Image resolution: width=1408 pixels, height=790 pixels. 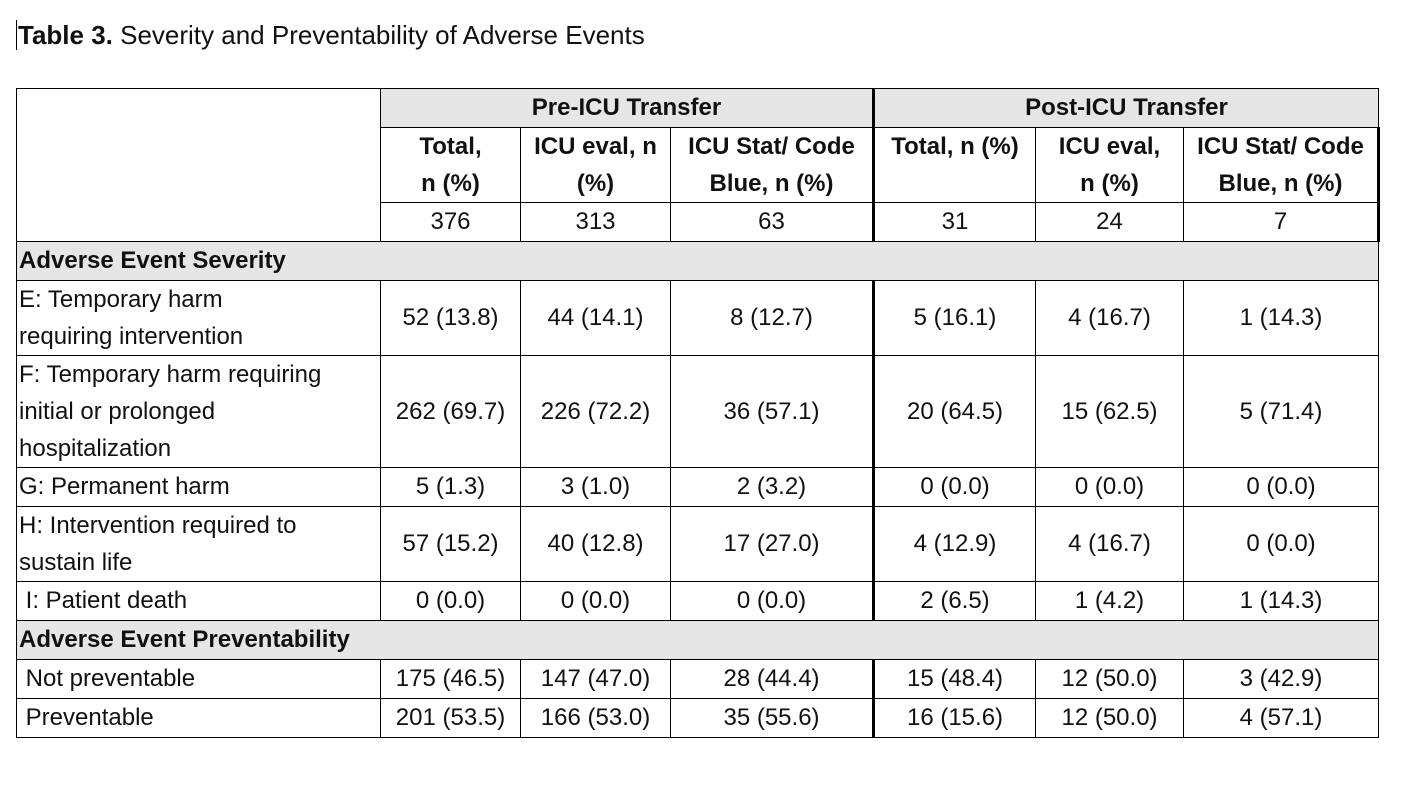 What do you see at coordinates (772, 487) in the screenshot?
I see `table-cell: 2 (3.2)` at bounding box center [772, 487].